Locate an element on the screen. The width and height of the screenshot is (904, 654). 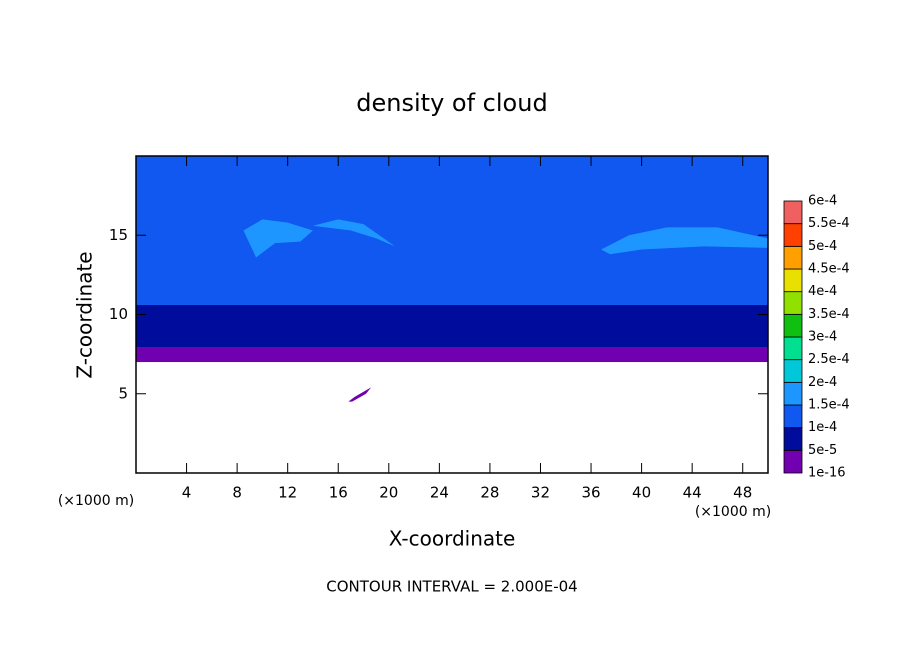
colorbar-label: 5e-4 is located at coordinates (822, 246).